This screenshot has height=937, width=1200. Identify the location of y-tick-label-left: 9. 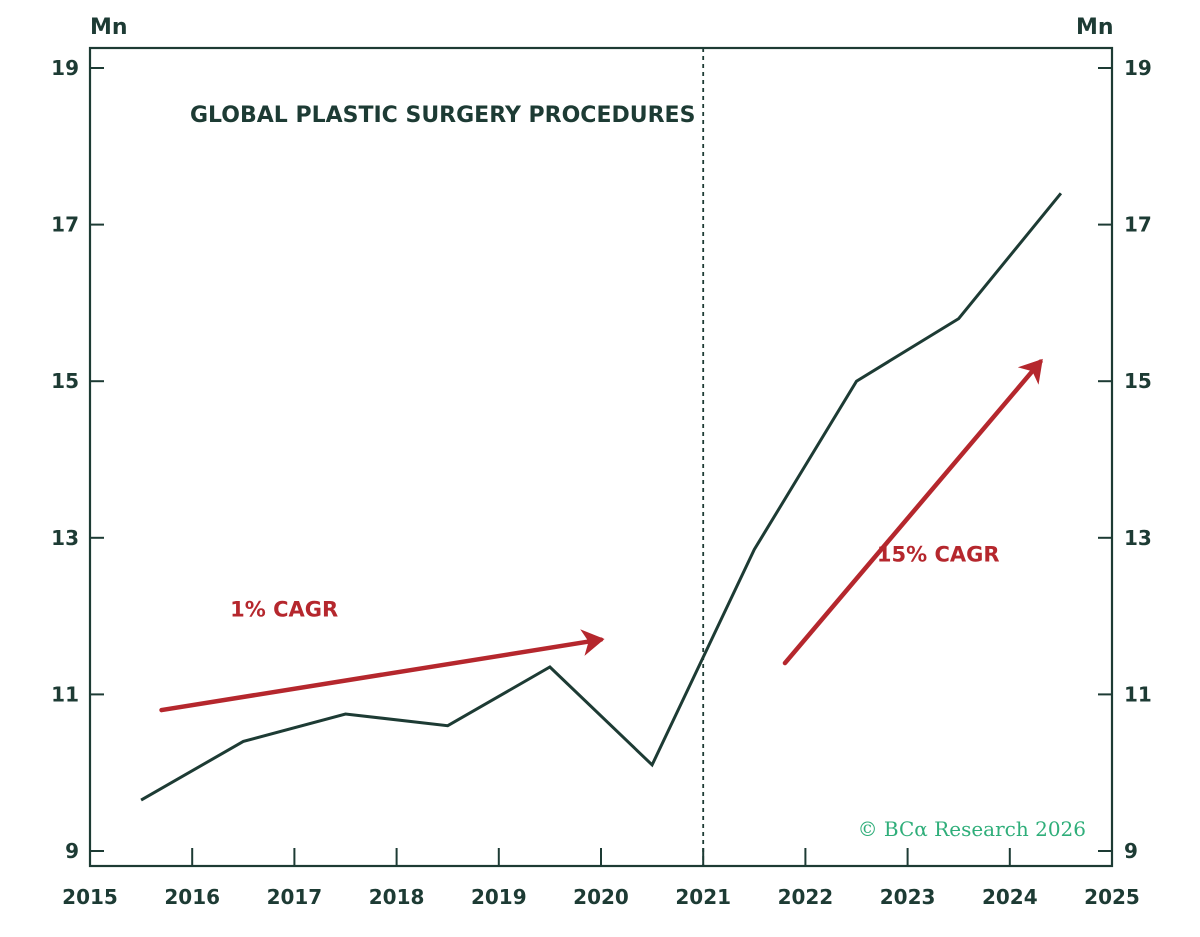
(72, 851).